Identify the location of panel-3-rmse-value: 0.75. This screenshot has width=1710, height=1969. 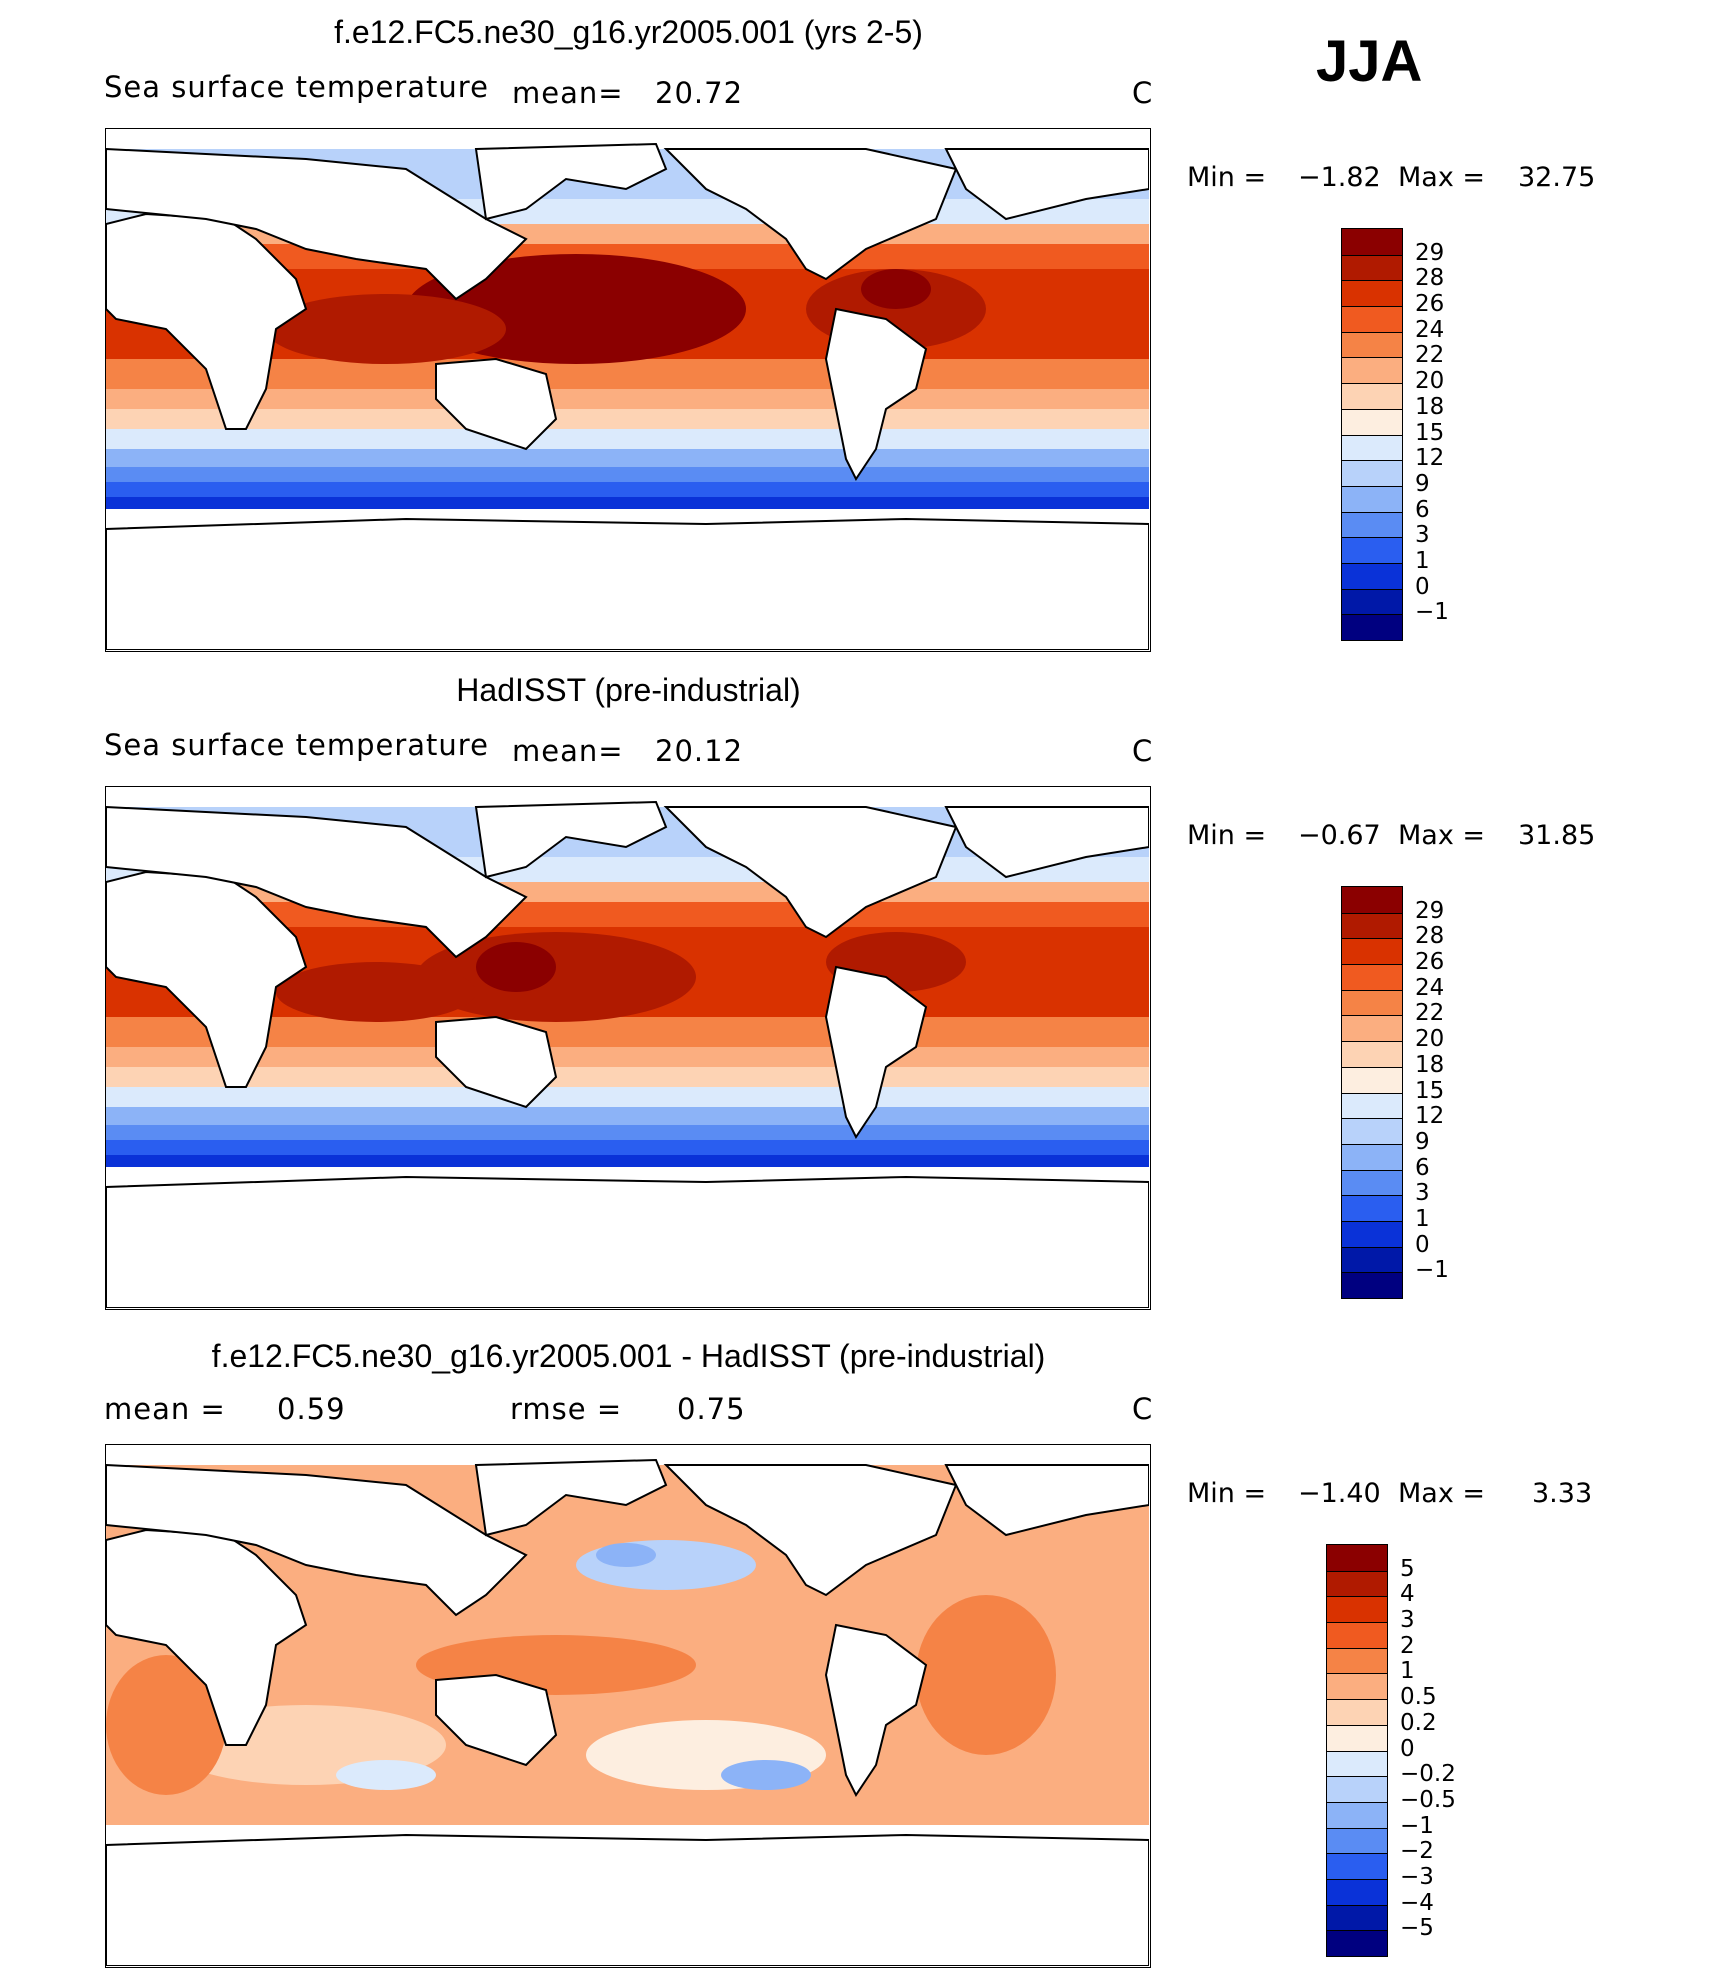
(711, 1409).